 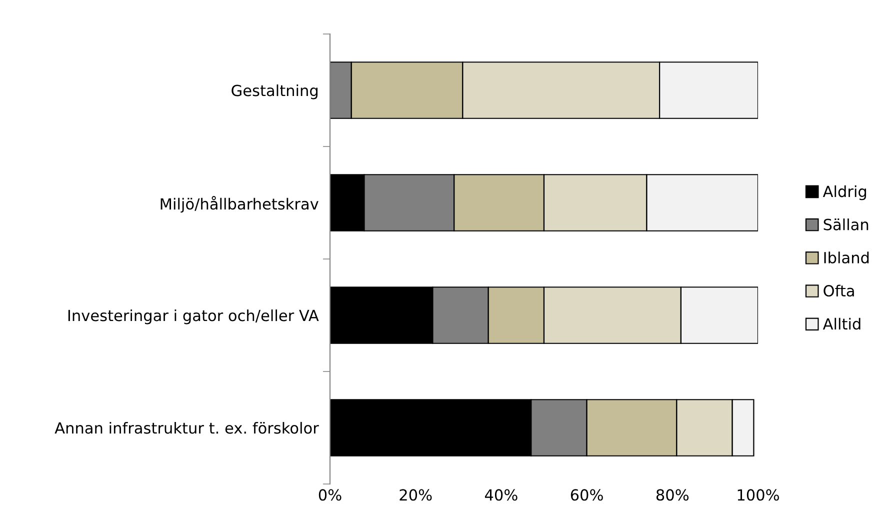 What do you see at coordinates (193, 316) in the screenshot?
I see `y-tick-label: Investeringar i gator och/eller VA` at bounding box center [193, 316].